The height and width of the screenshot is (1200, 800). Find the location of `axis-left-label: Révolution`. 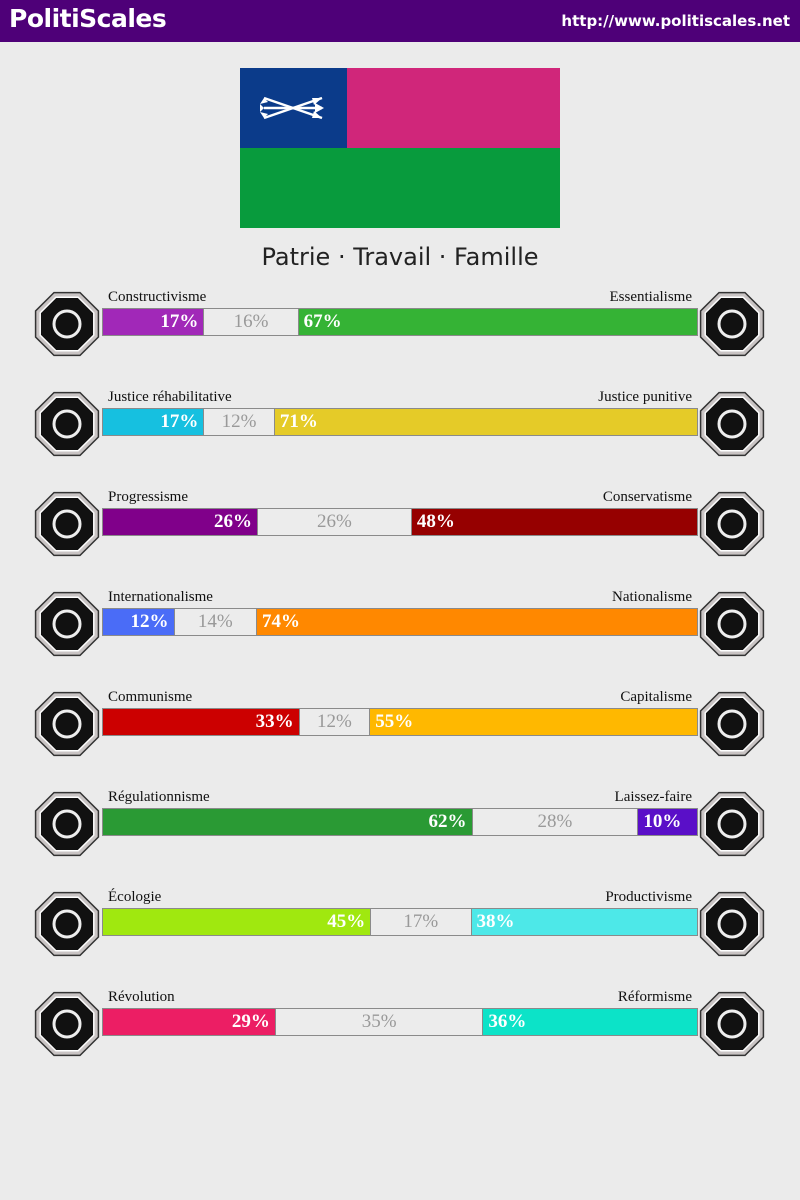

axis-left-label: Révolution is located at coordinates (141, 997).